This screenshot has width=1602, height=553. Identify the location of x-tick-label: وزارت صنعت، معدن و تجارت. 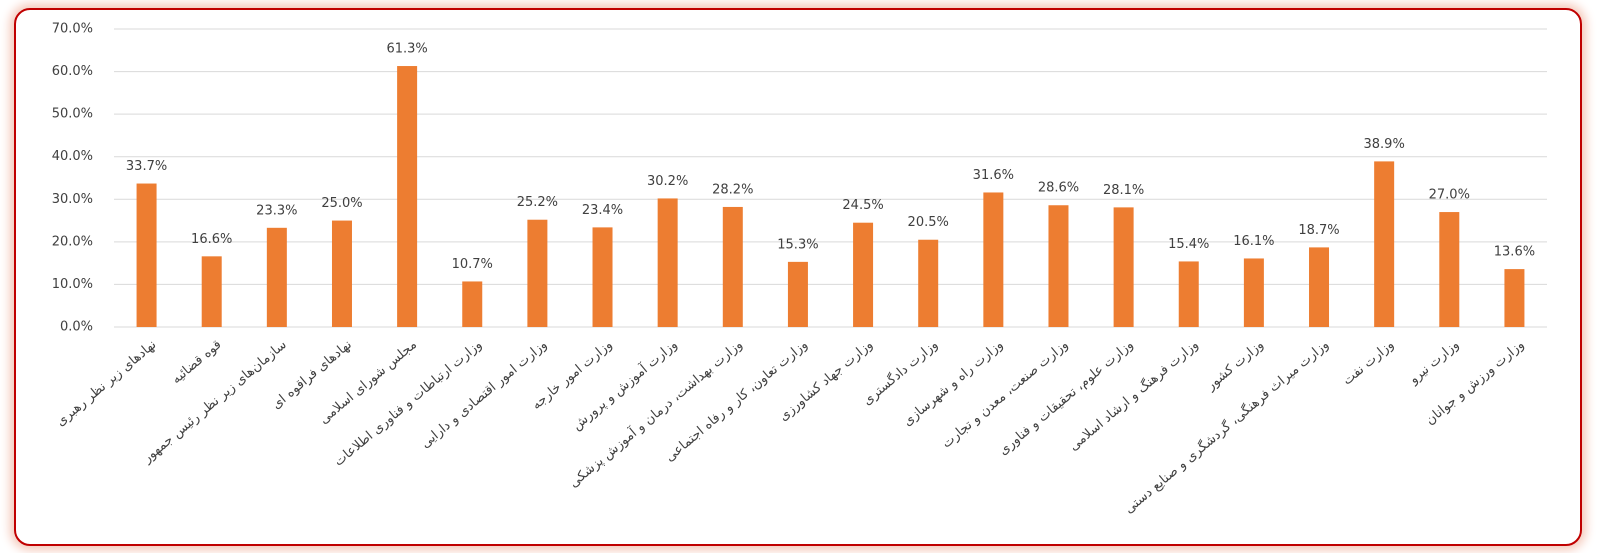
(1005, 394).